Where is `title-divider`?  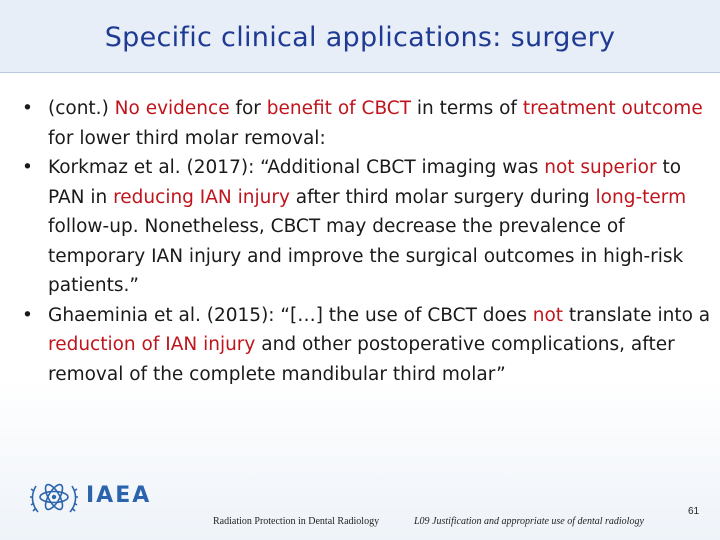
title-divider is located at coordinates (360, 72).